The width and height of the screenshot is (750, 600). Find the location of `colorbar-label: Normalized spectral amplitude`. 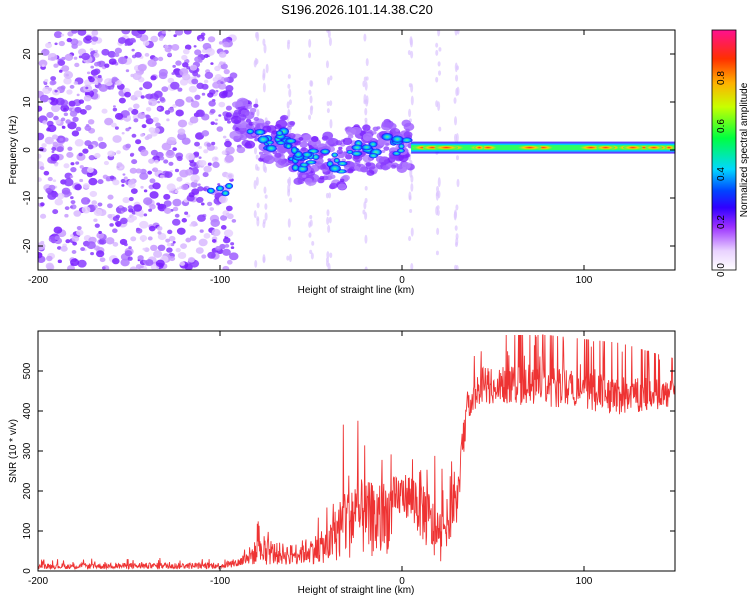

colorbar-label: Normalized spectral amplitude is located at coordinates (744, 149).